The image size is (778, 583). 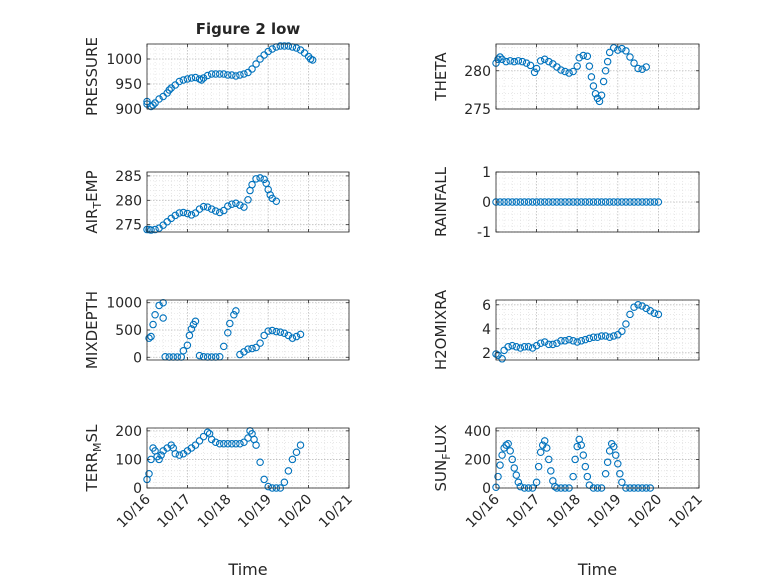 I want to click on y-tick-label: 400, so click(x=477, y=432).